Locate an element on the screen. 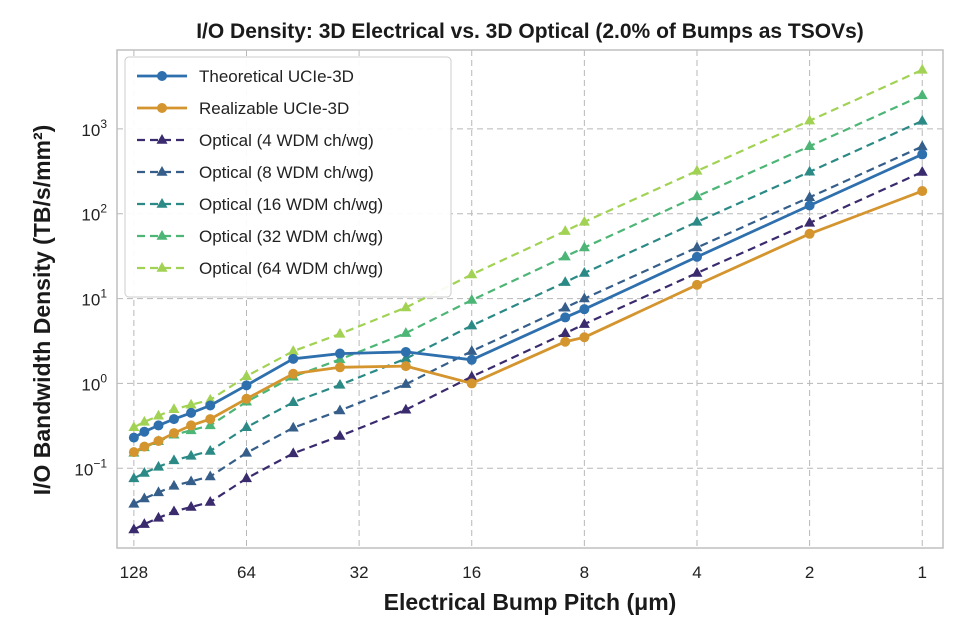 The image size is (971, 638). x-tick-label: 64 is located at coordinates (246, 572).